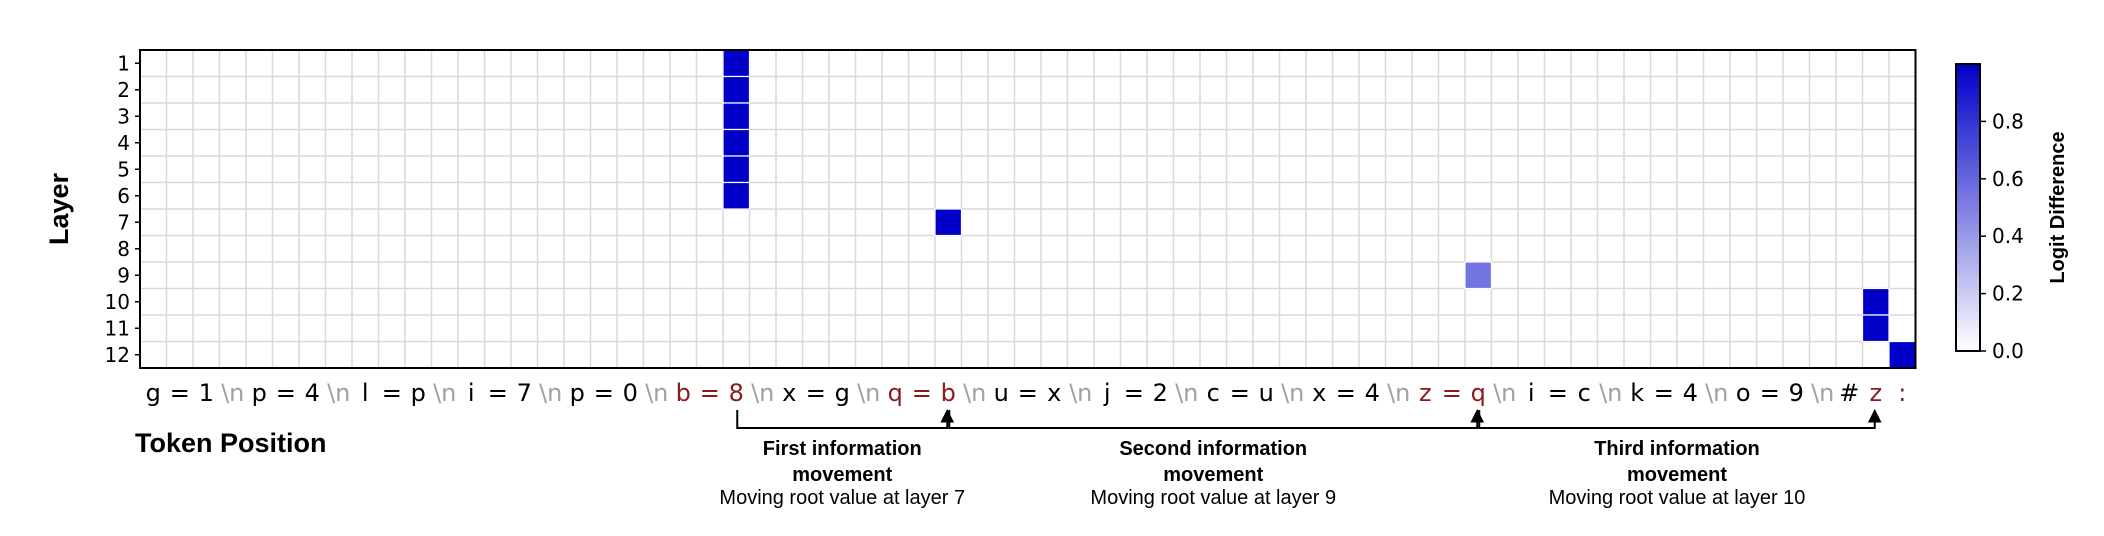  What do you see at coordinates (365, 393) in the screenshot?
I see `token-label: l` at bounding box center [365, 393].